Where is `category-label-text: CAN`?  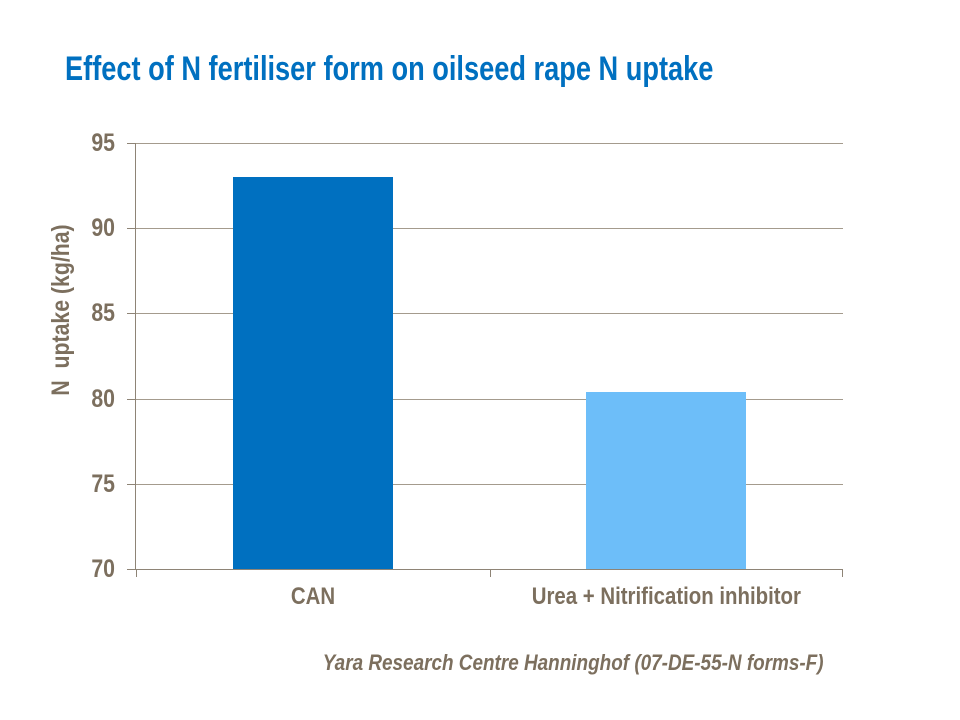 category-label-text: CAN is located at coordinates (312, 596).